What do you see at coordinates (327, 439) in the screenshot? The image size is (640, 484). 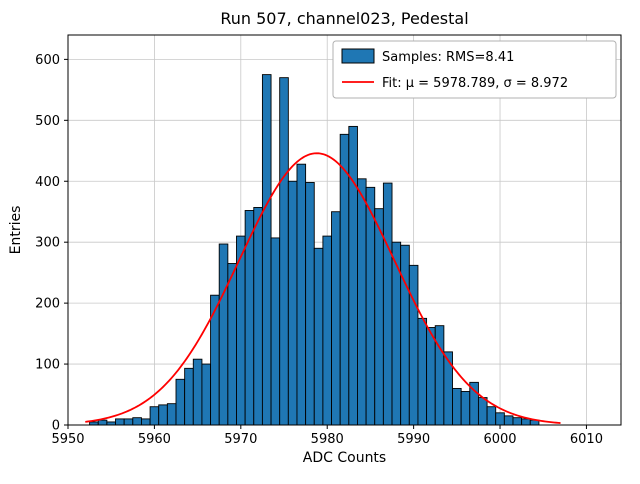 I see `x-tick-label: 5980` at bounding box center [327, 439].